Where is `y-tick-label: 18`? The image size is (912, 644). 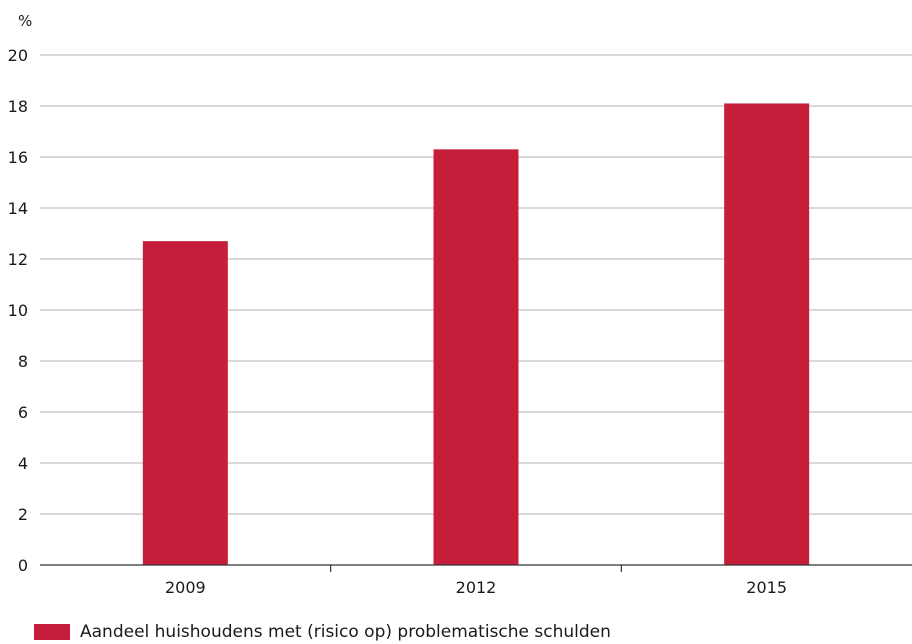
y-tick-label: 18 is located at coordinates (18, 106).